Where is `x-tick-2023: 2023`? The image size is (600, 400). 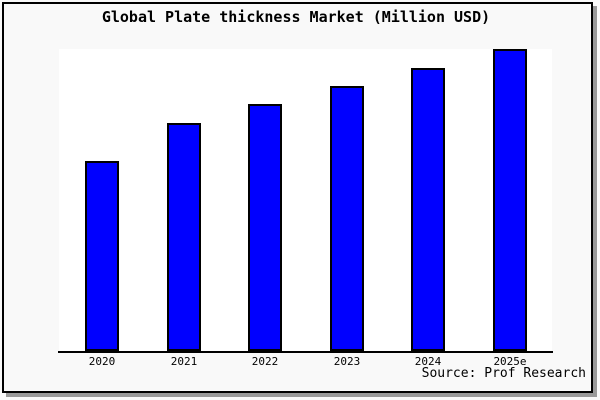
x-tick-2023: 2023 is located at coordinates (347, 361).